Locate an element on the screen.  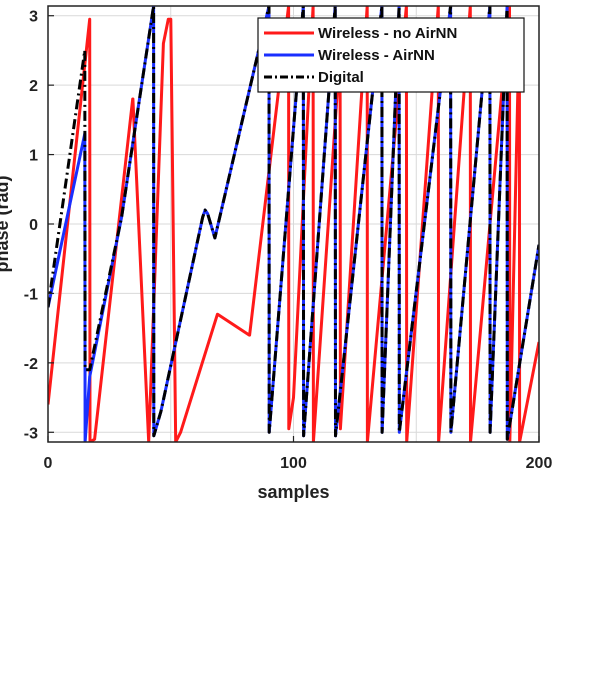
legend-label-1: Wireless - AirNN is located at coordinates (376, 55).